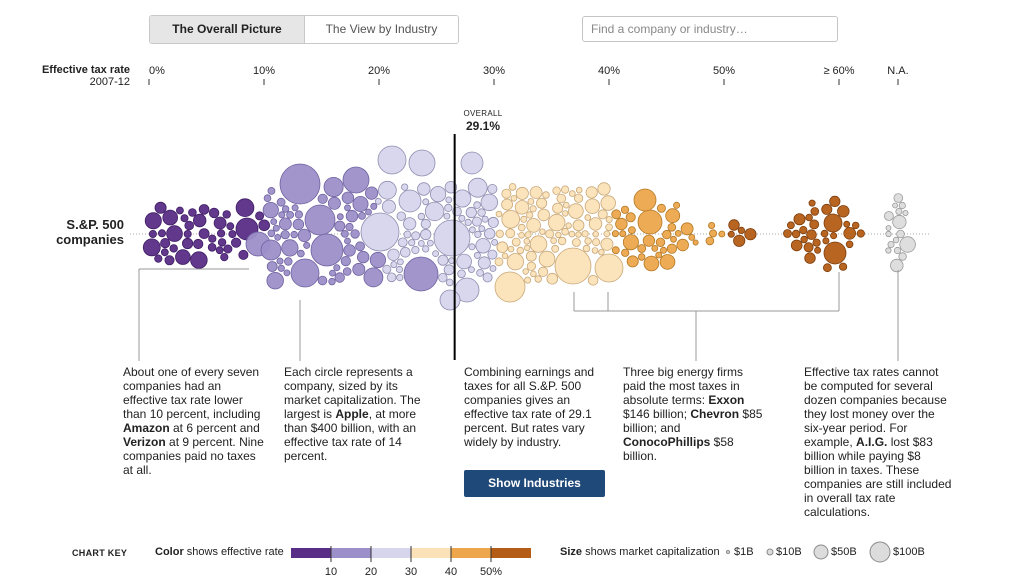 This screenshot has height=587, width=1017. I want to click on size-key-label: Size shows market capitalization, so click(640, 552).